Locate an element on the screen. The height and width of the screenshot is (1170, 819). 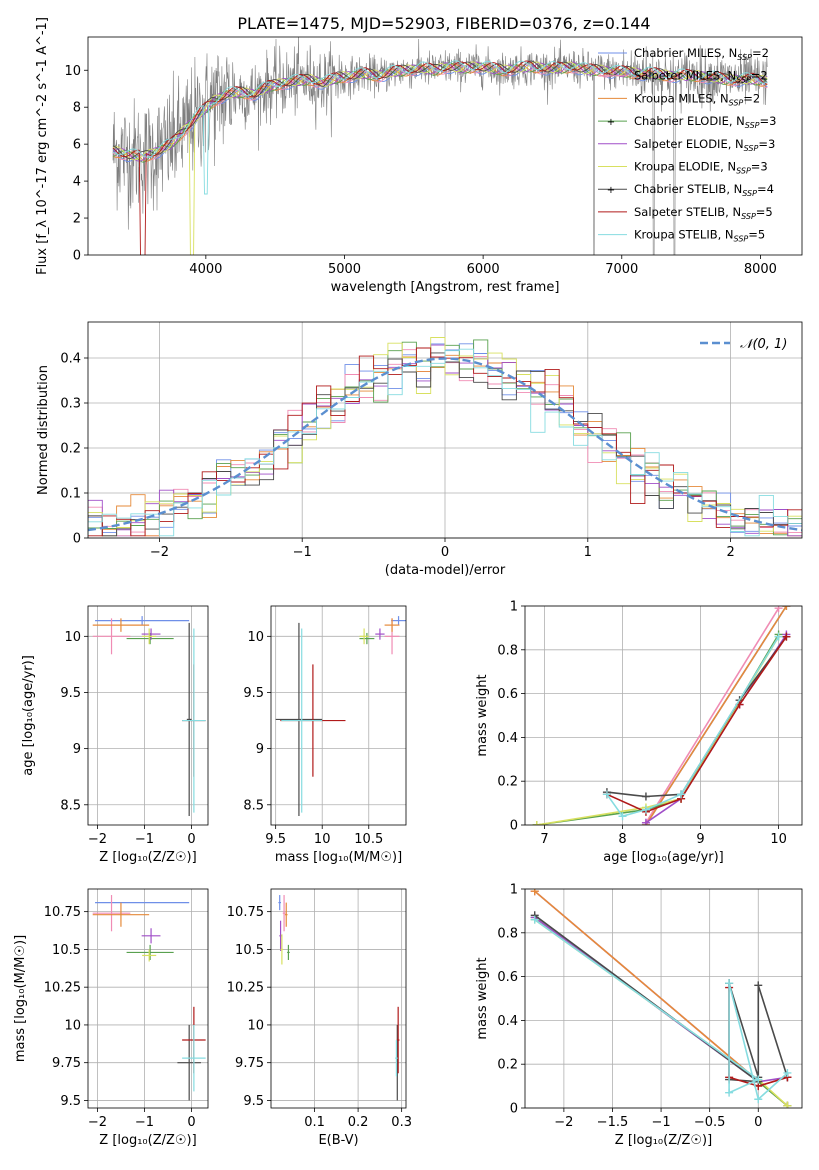
y-axis-label: age [log₁₀(age/yr)] is located at coordinates (28, 715).